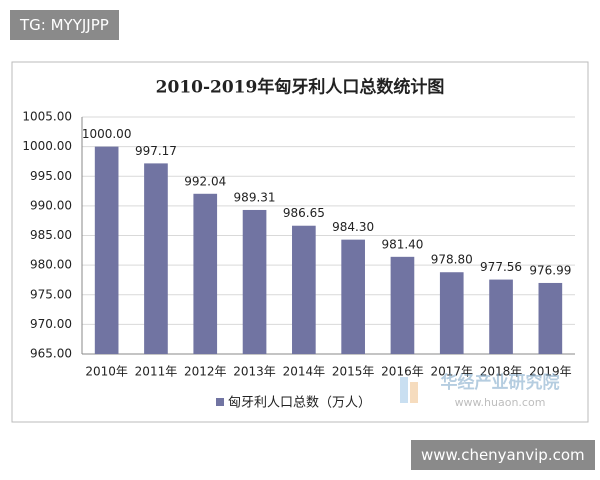 This screenshot has height=480, width=600. What do you see at coordinates (47, 117) in the screenshot?
I see `y-tick-label: 1005.00` at bounding box center [47, 117].